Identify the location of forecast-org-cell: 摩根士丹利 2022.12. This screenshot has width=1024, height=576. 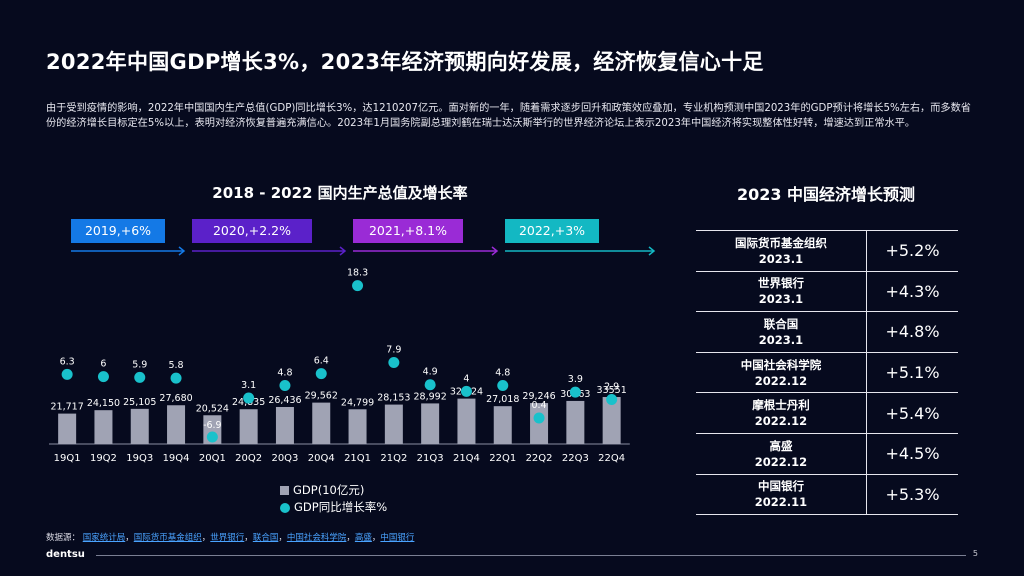
(781, 413).